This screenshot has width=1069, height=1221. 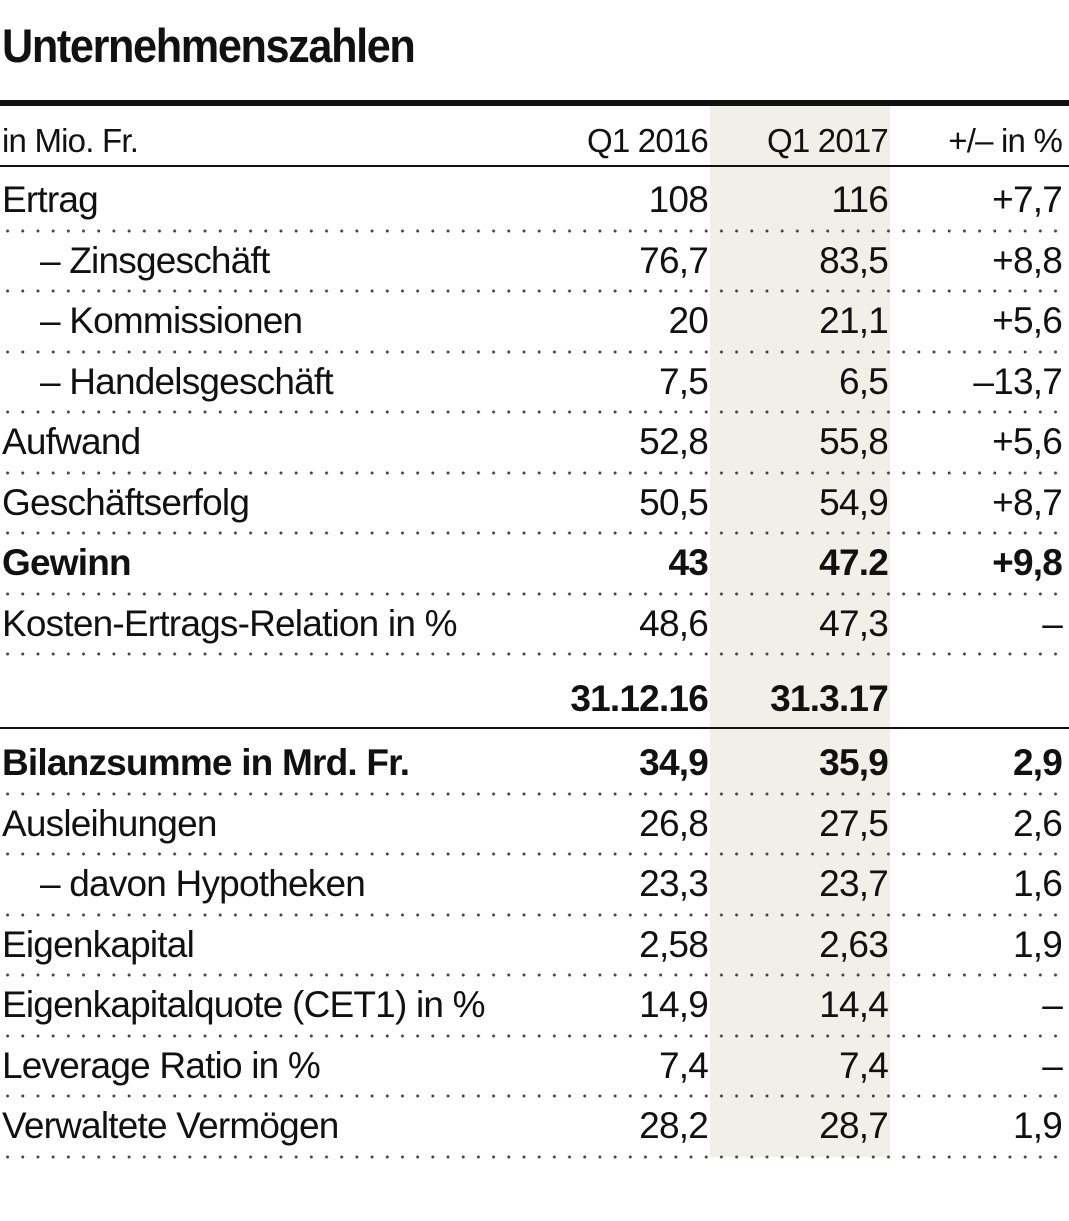 What do you see at coordinates (187, 381) in the screenshot?
I see `row-label: – Handelsgeschäft` at bounding box center [187, 381].